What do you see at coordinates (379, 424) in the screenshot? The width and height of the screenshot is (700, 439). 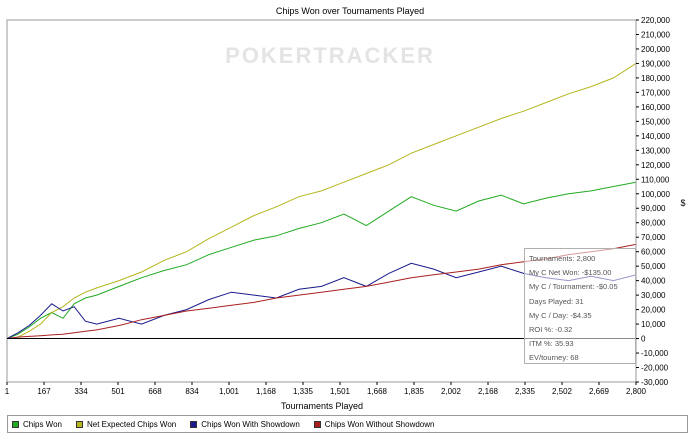 I see `legend-label: Chips Won Without Showdown` at bounding box center [379, 424].